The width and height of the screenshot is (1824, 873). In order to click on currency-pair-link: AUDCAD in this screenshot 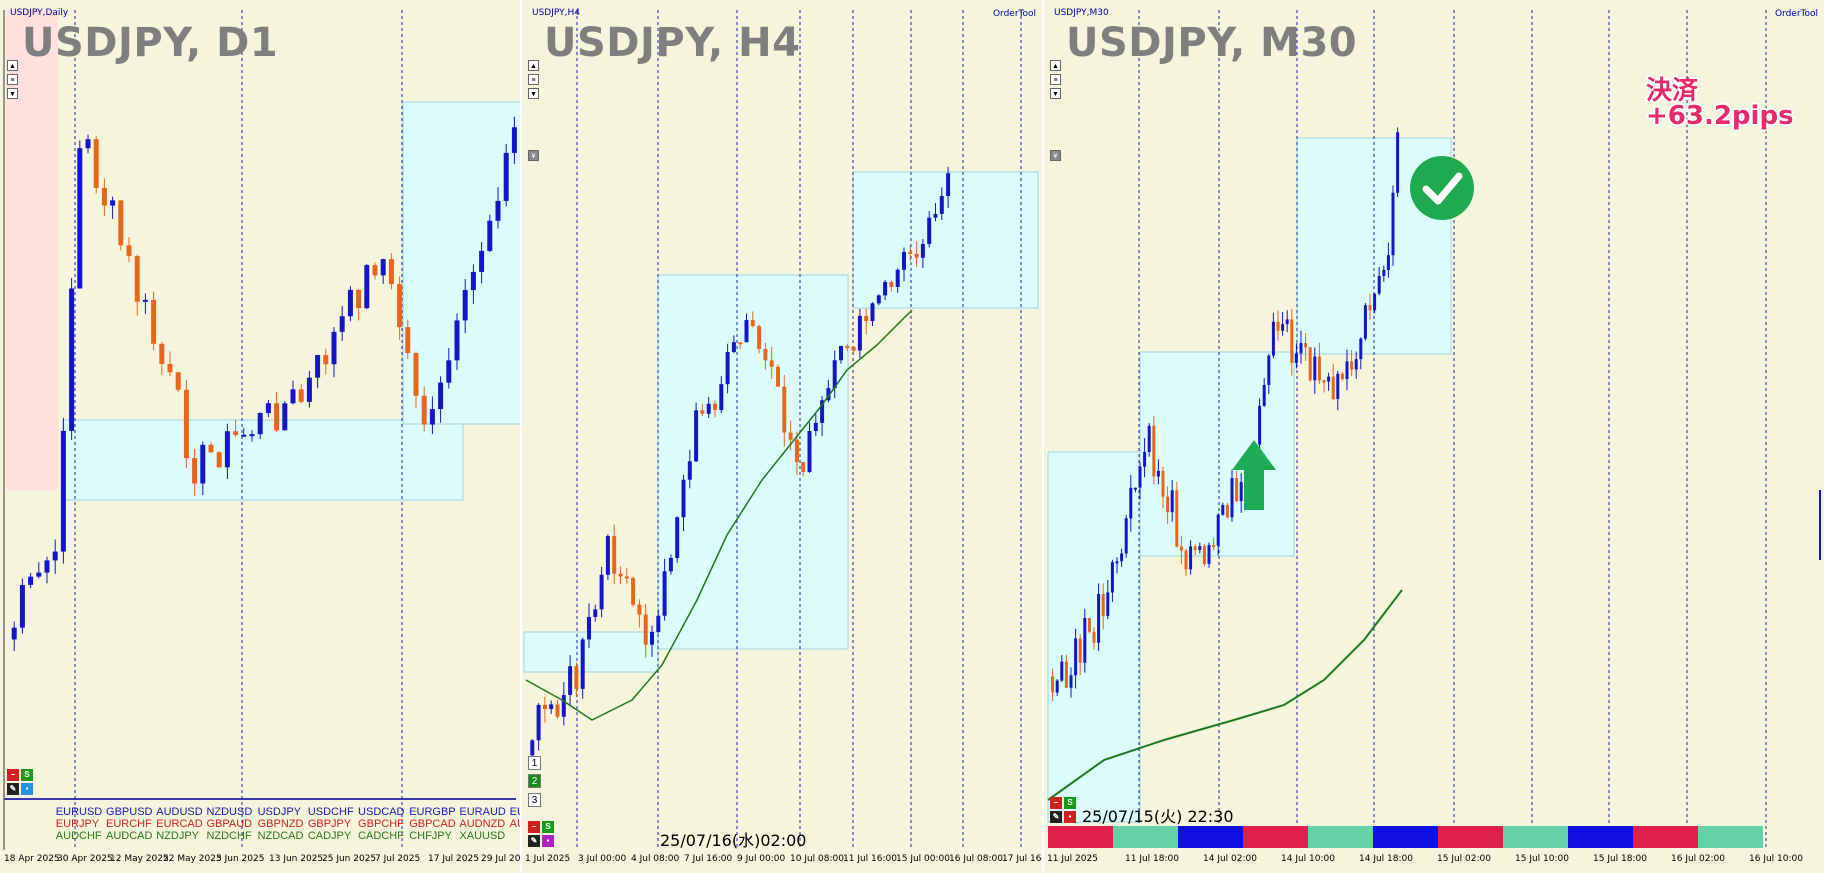, I will do `click(129, 836)`.